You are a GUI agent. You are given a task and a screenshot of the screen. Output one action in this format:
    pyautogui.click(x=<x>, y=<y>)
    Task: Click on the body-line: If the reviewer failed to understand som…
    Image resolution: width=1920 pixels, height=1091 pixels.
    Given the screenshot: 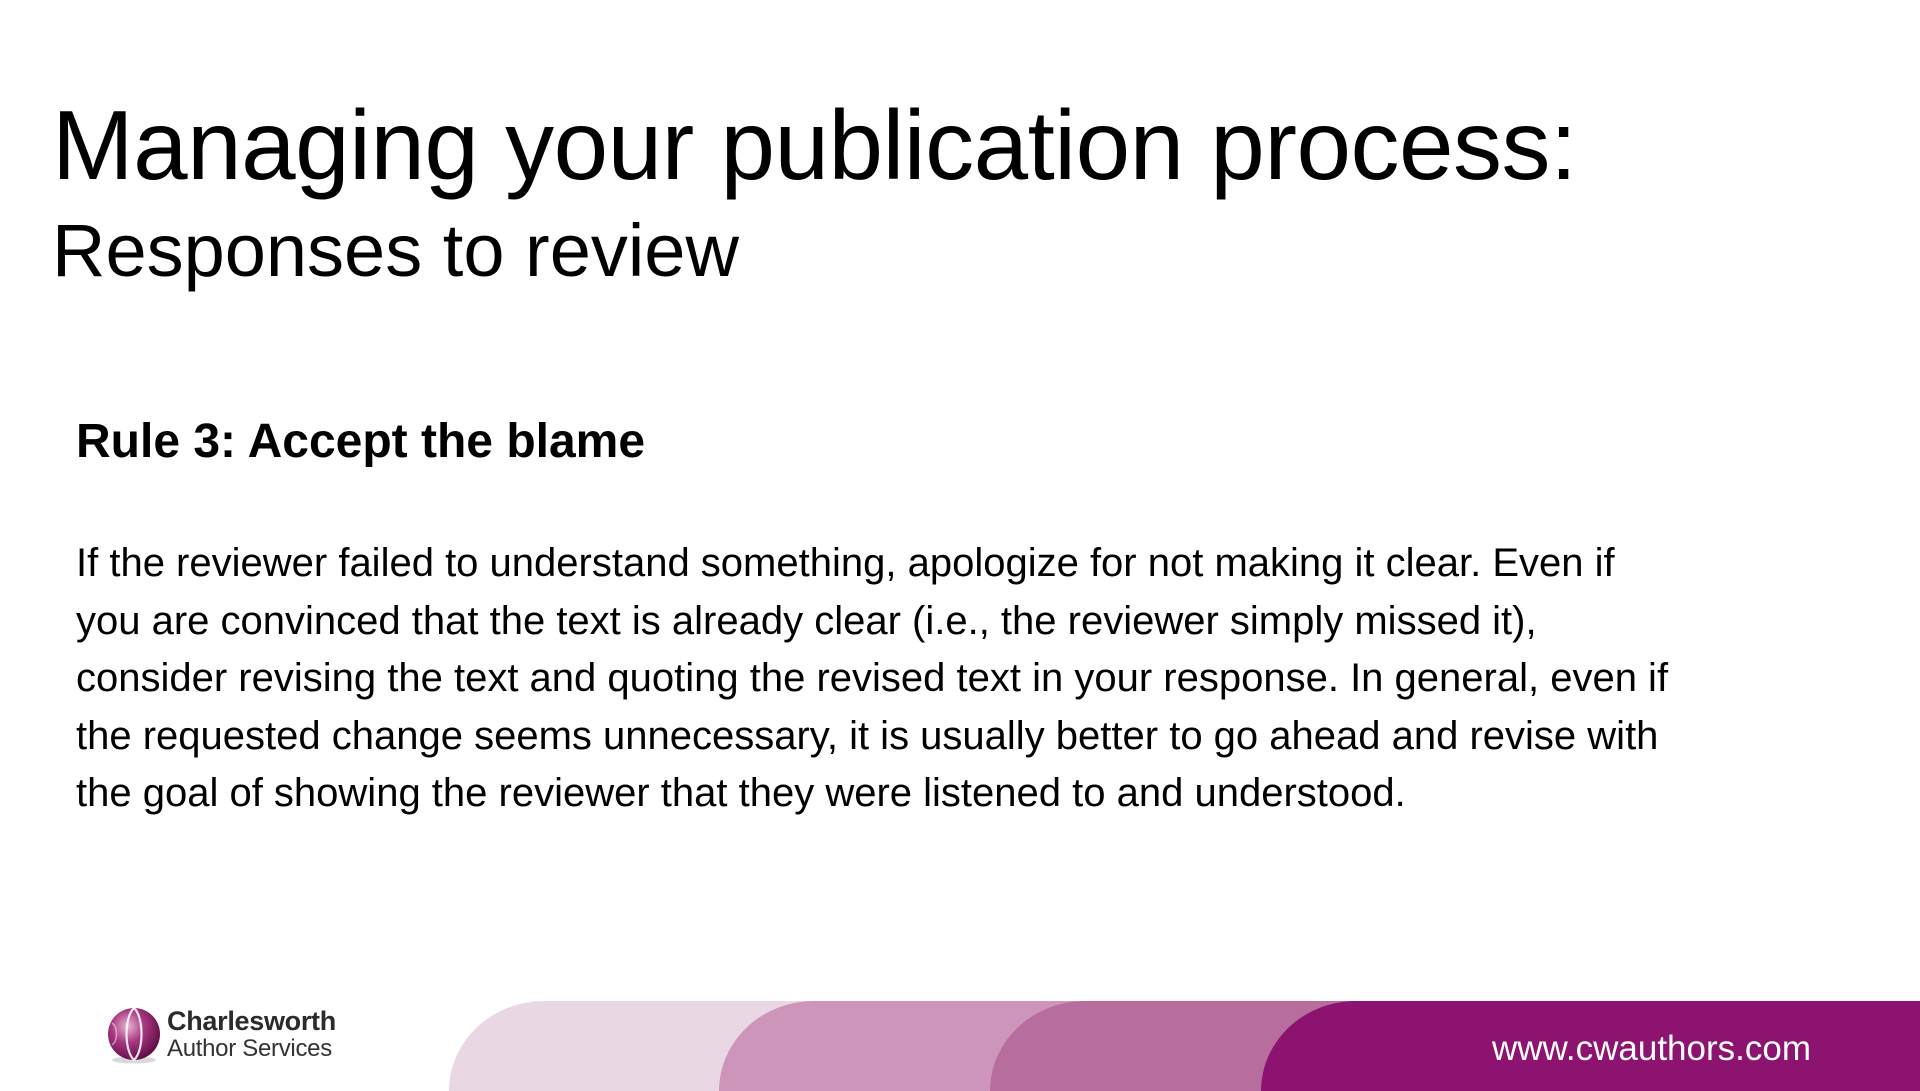 What is the action you would take?
    pyautogui.click(x=845, y=563)
    